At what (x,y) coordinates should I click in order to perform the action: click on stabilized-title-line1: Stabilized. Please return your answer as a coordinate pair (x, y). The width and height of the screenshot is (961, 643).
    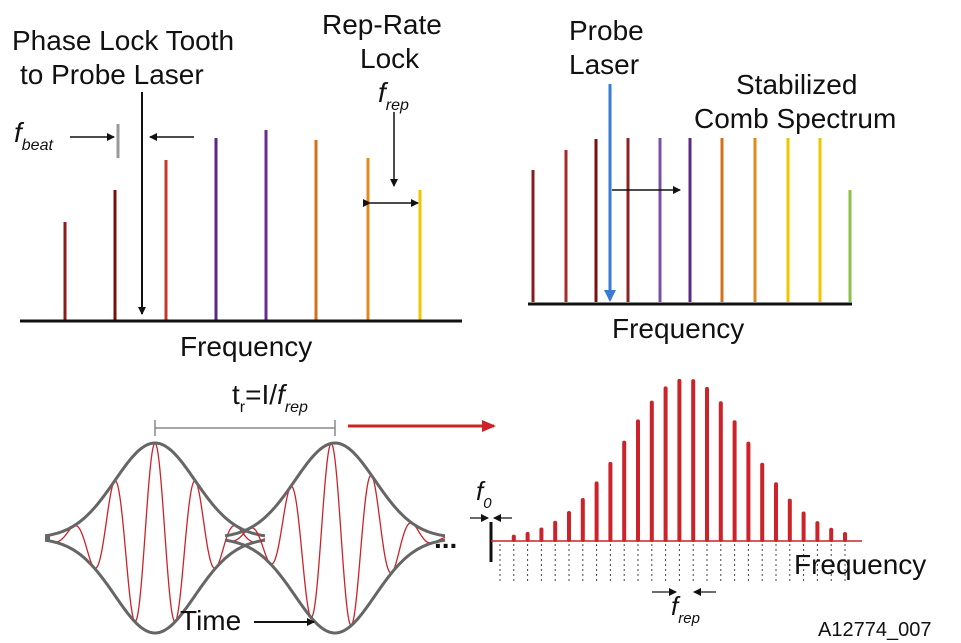
    Looking at the image, I should click on (796, 84).